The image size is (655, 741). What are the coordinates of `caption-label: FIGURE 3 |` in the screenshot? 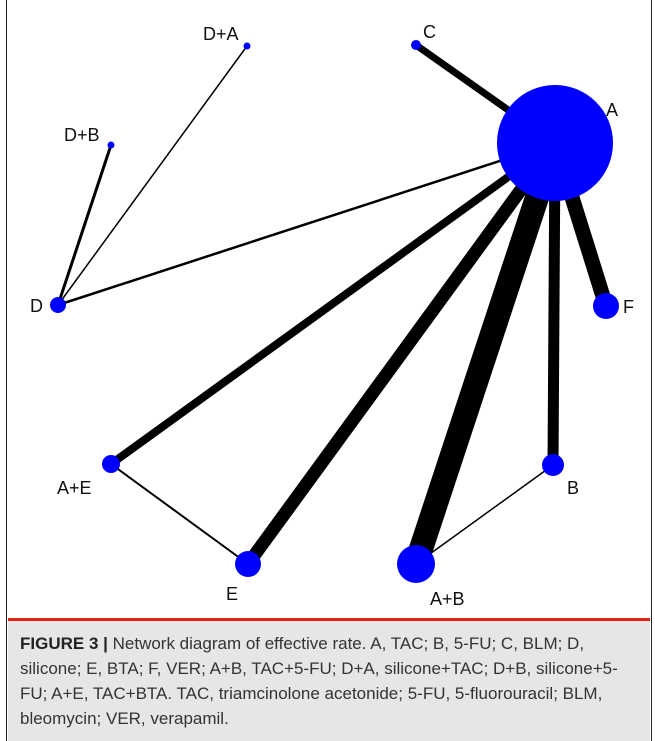 It's located at (64, 643).